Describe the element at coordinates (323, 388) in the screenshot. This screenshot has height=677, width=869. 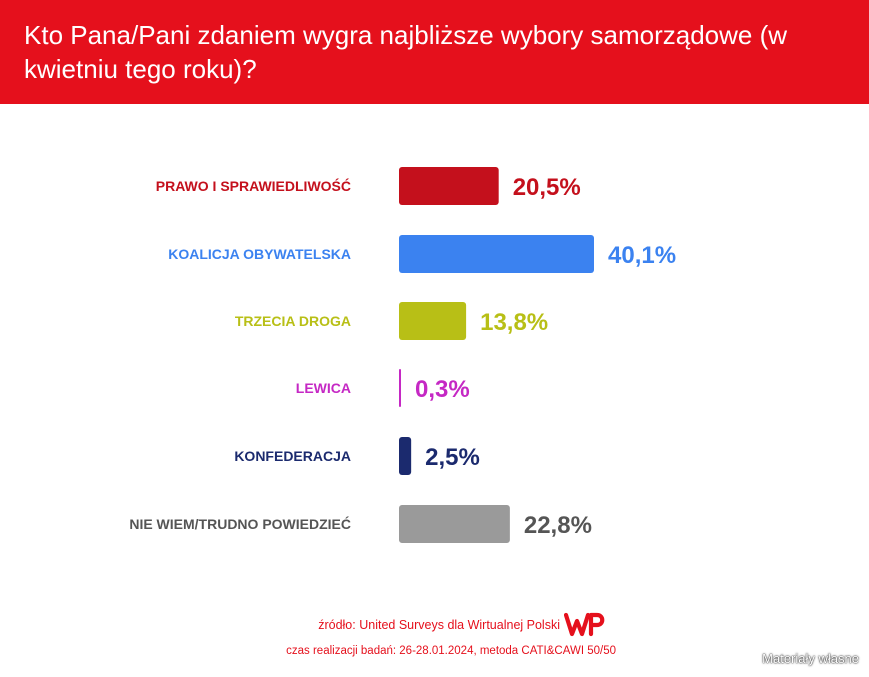
I see `category-label: LEWICA` at that location.